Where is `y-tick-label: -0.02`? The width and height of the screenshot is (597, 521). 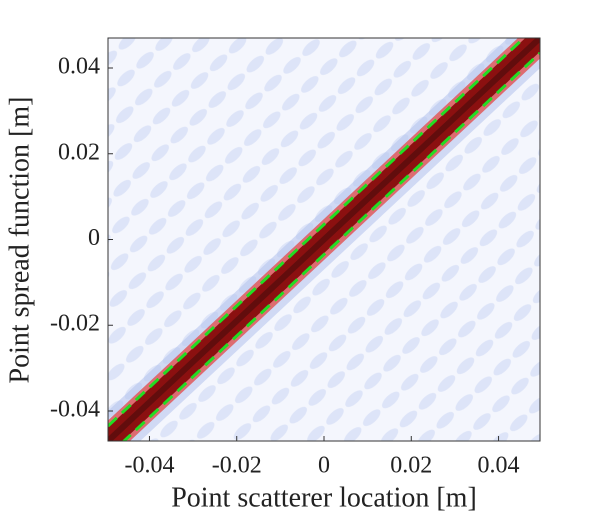
y-tick-label: -0.02 is located at coordinates (75, 324).